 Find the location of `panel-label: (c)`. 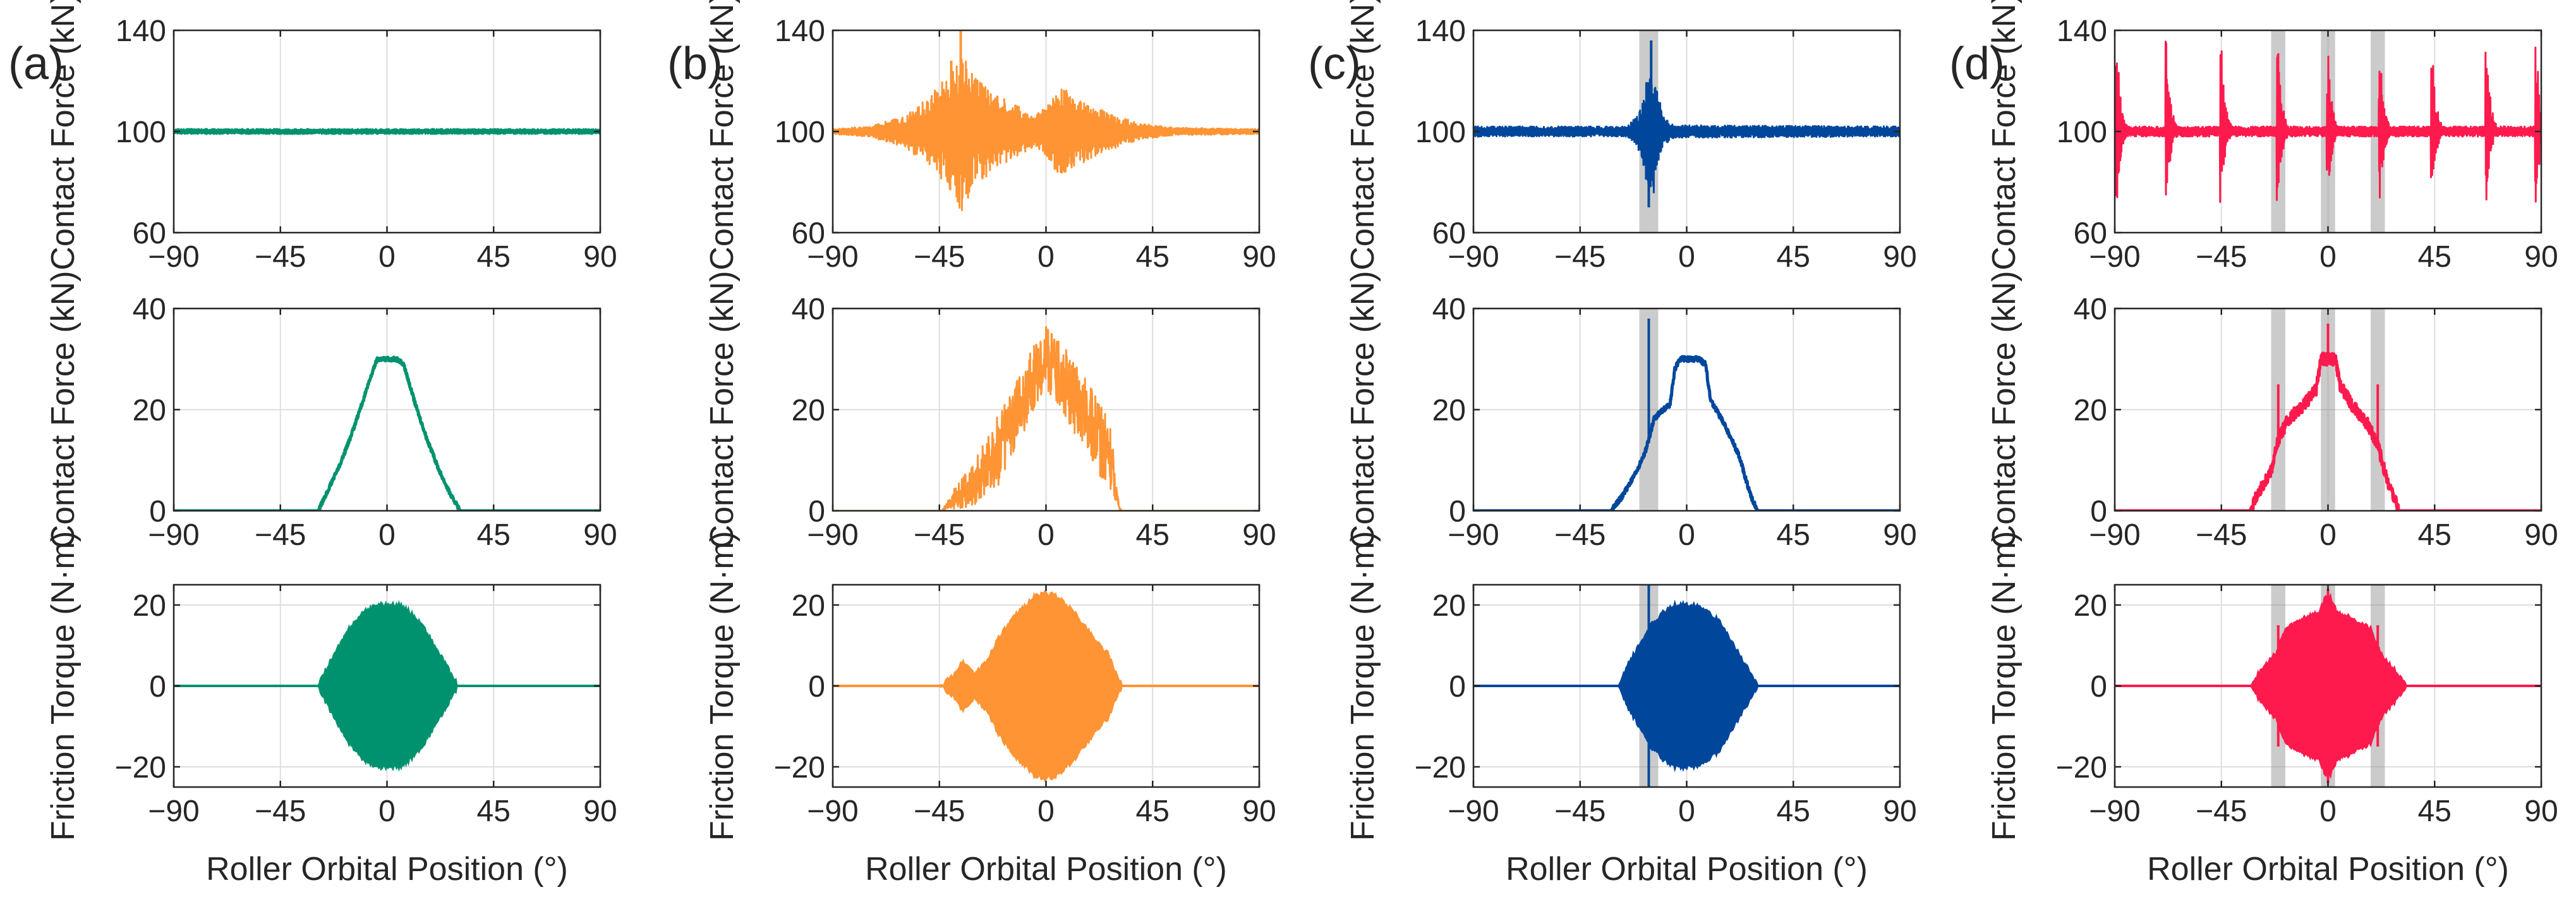

panel-label: (c) is located at coordinates (1334, 64).